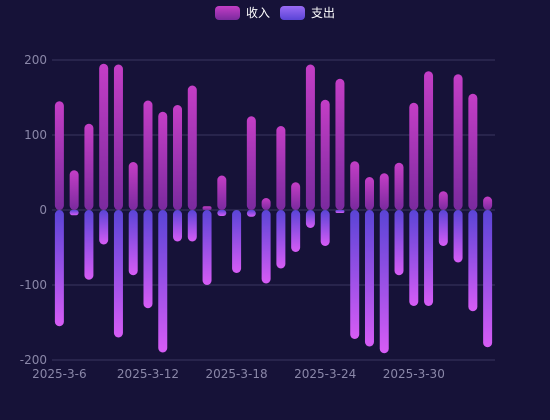 The height and width of the screenshot is (420, 550). I want to click on legend-item-income: 收入, so click(242, 12).